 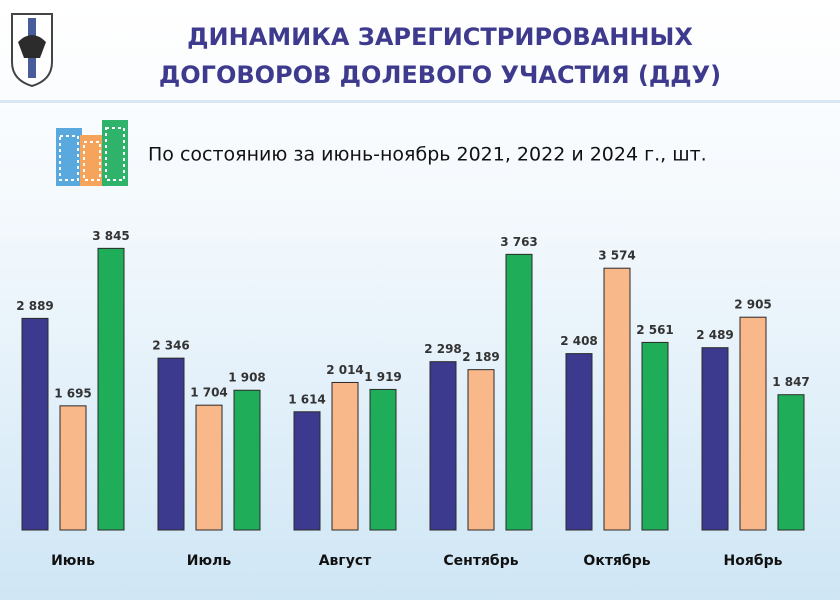 What do you see at coordinates (655, 330) in the screenshot?
I see `value-label: 2 561` at bounding box center [655, 330].